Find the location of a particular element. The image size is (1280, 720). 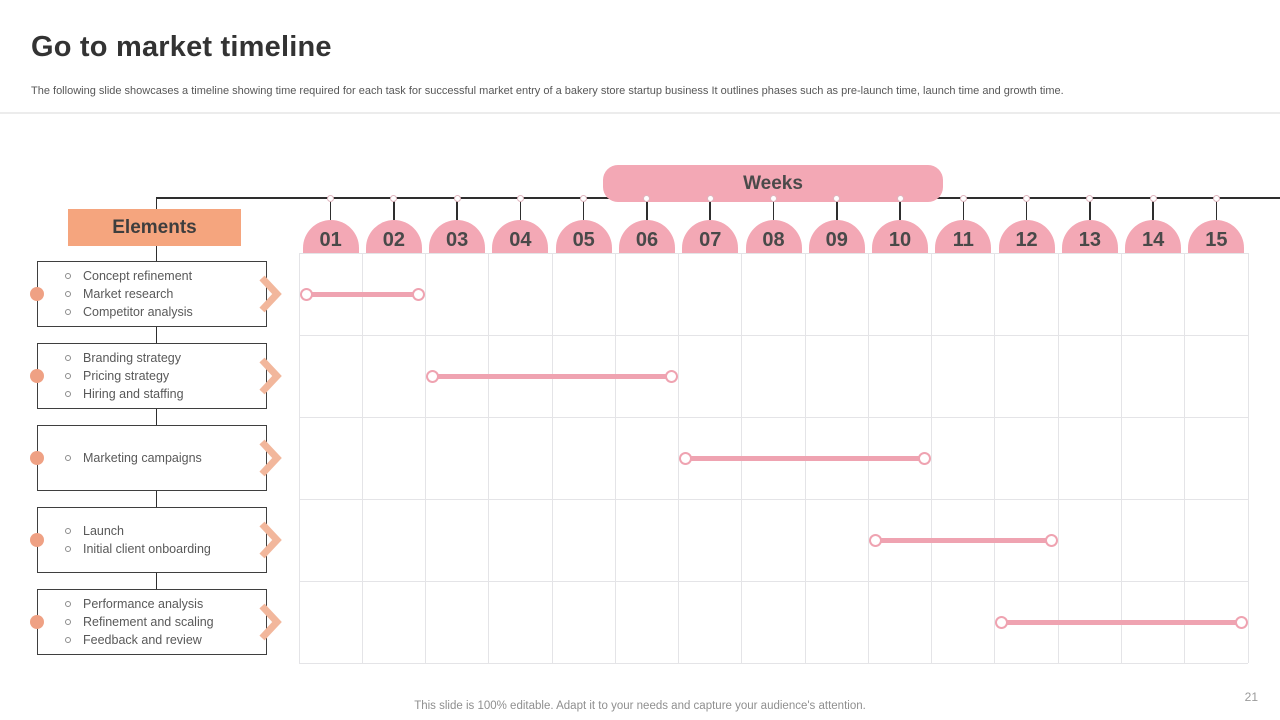

bullet-item: Launch is located at coordinates (165, 531).